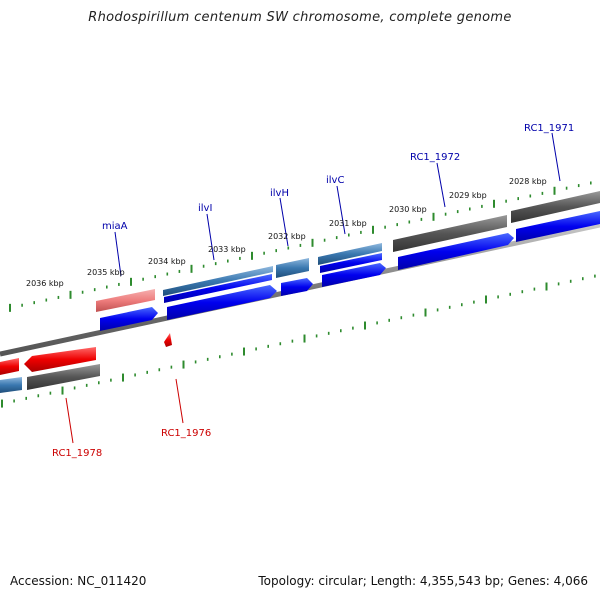 The image size is (600, 600). Describe the element at coordinates (528, 181) in the screenshot. I see `kbp-label: 2028 kbp` at that location.